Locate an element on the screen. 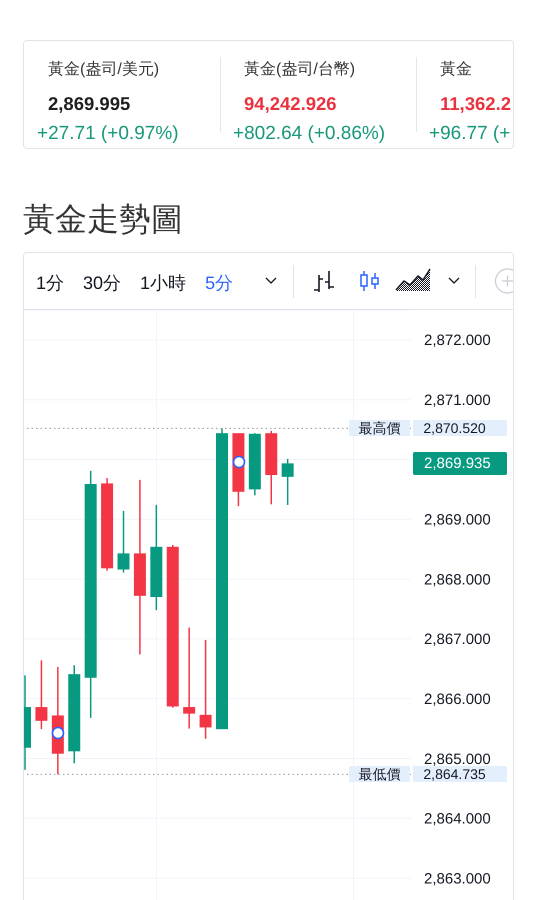 Image resolution: width=537 pixels, height=900 pixels. y-tick-label: 2,869.000 is located at coordinates (457, 520).